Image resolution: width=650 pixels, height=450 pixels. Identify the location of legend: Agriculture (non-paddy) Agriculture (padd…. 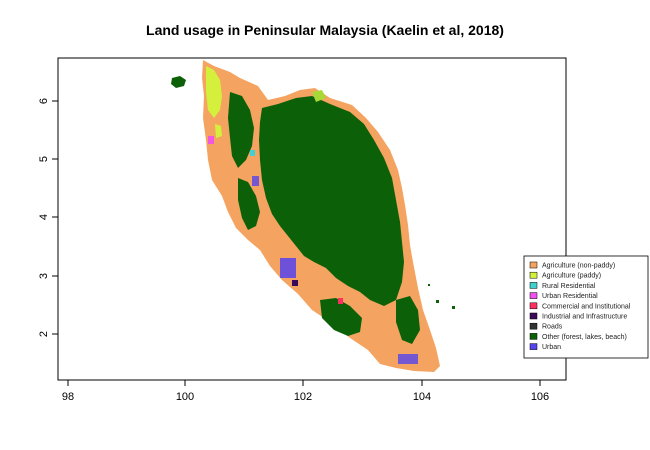
(586, 307).